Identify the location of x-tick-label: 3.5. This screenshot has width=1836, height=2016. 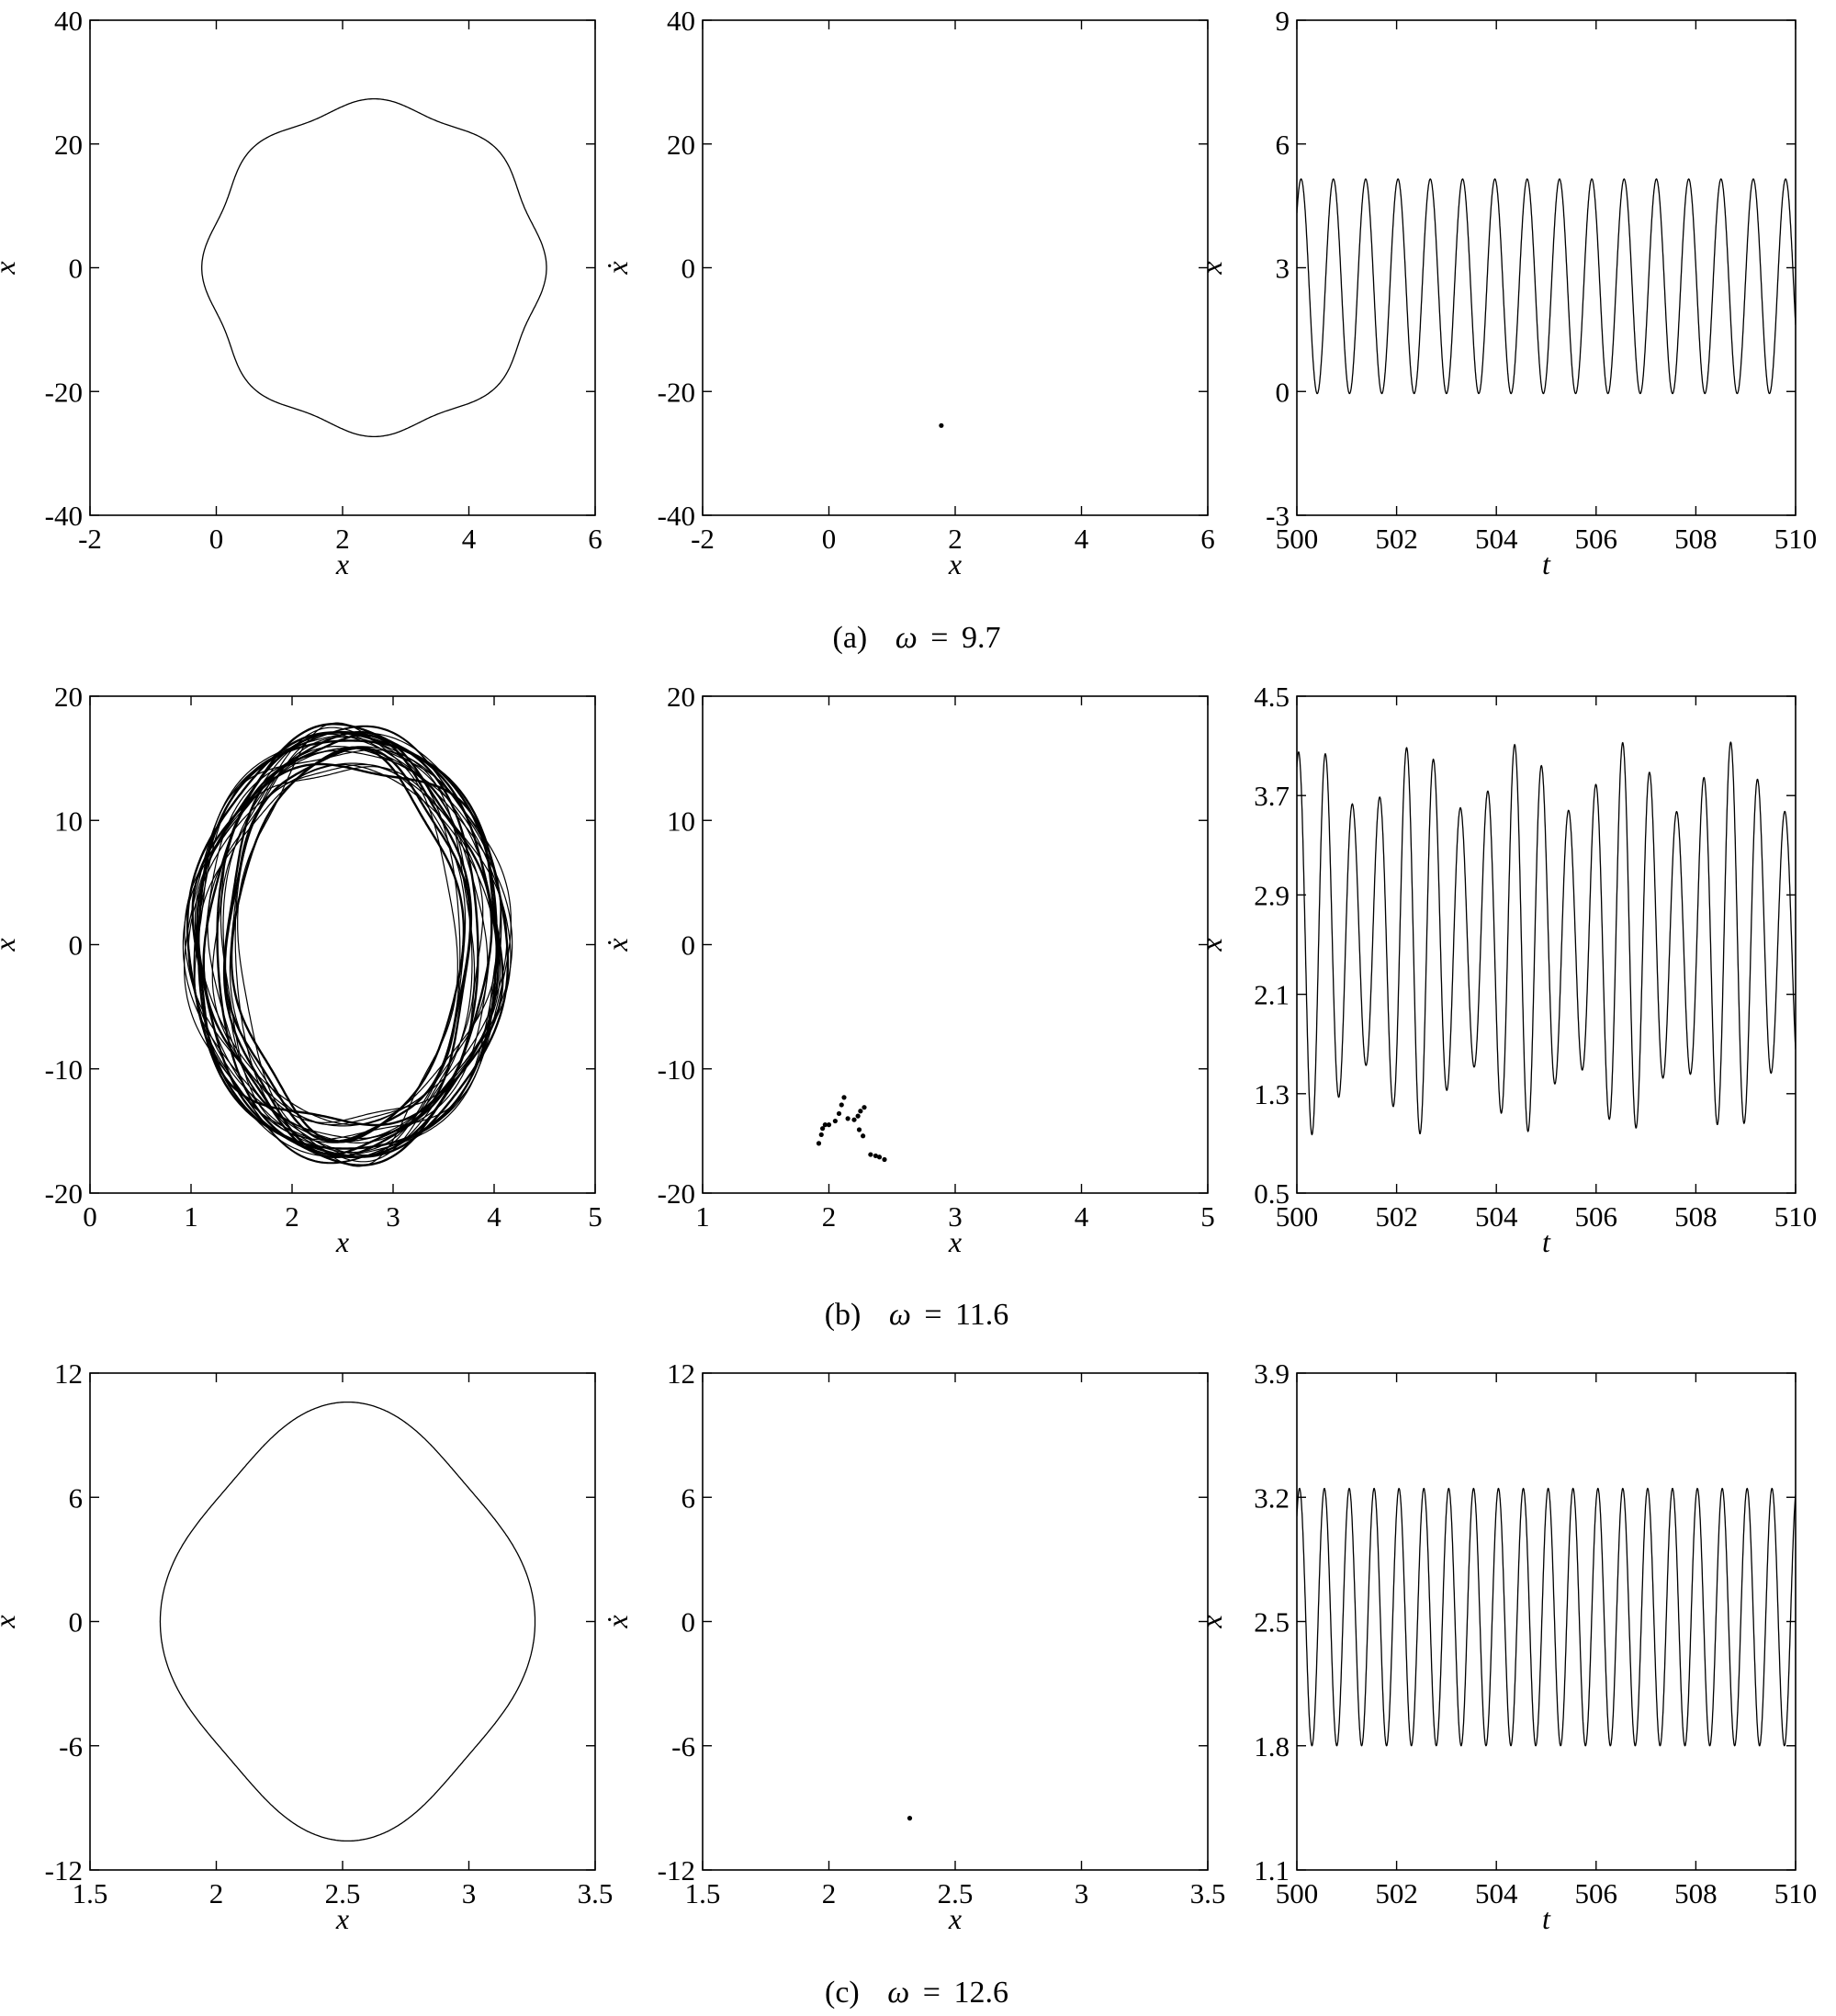
(1208, 1893).